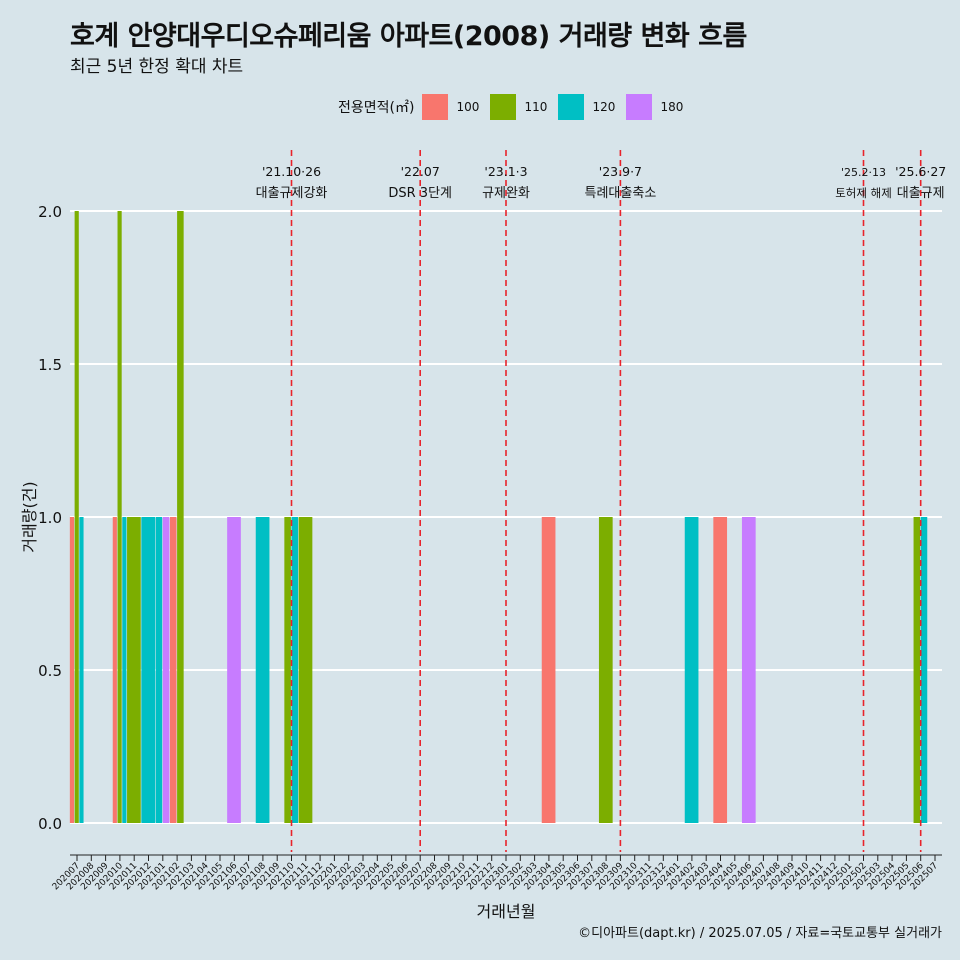 This screenshot has width=960, height=960. I want to click on y-axis-label: 거래량(건), so click(29, 517).